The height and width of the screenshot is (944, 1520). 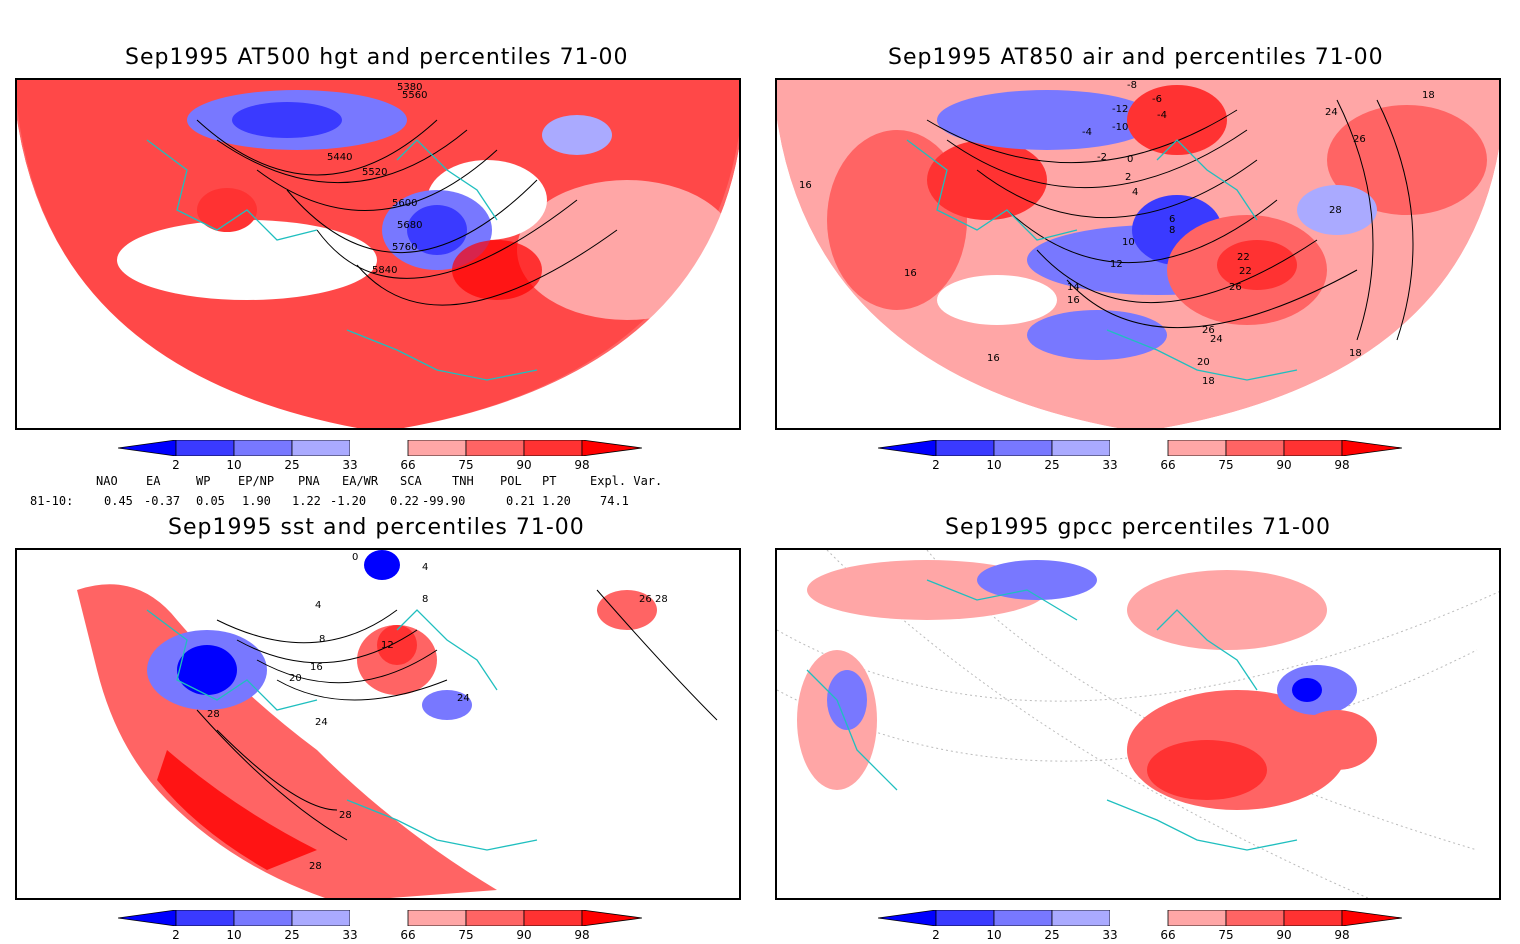 I want to click on index-value: 0.45, so click(x=118, y=501).